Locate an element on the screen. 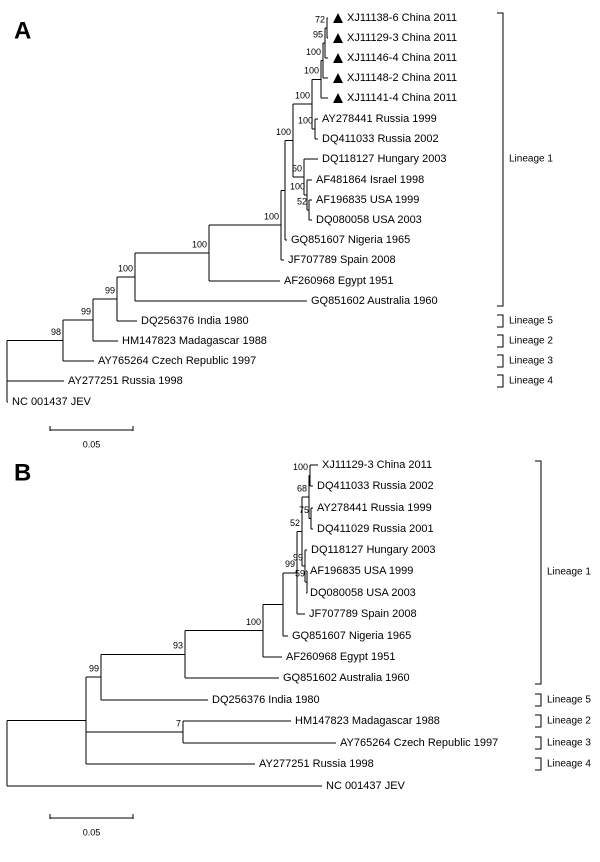 This screenshot has height=862, width=600. taxon-label: DQ411029 Russia 2001 is located at coordinates (375, 529).